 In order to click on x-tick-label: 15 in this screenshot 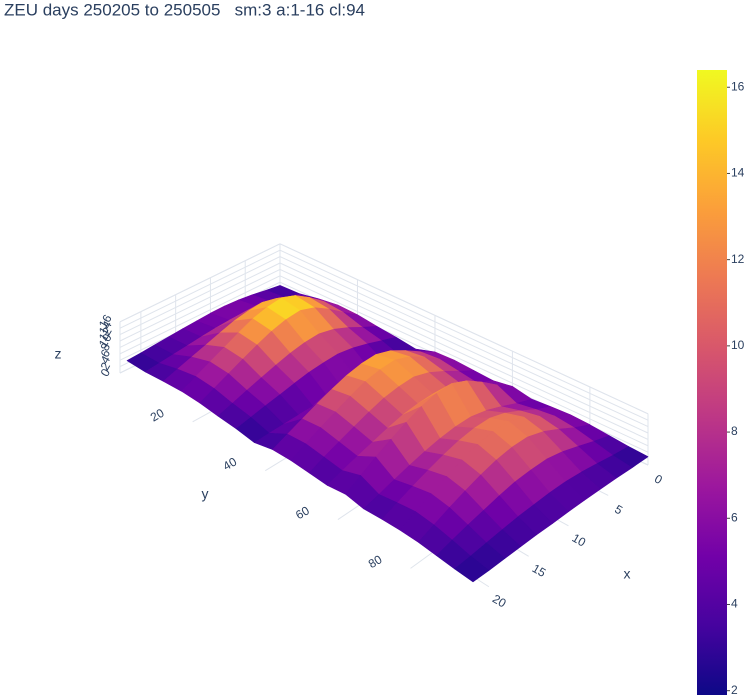, I will do `click(539, 570)`.